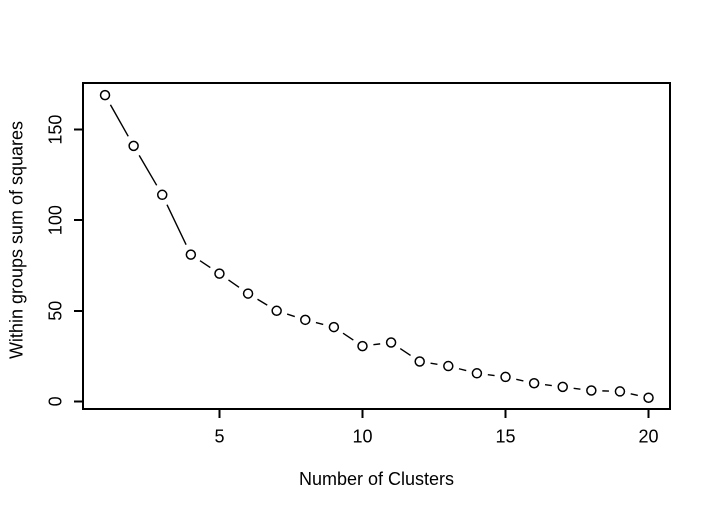 This screenshot has height=513, width=712. I want to click on x-tick-label: 20, so click(649, 436).